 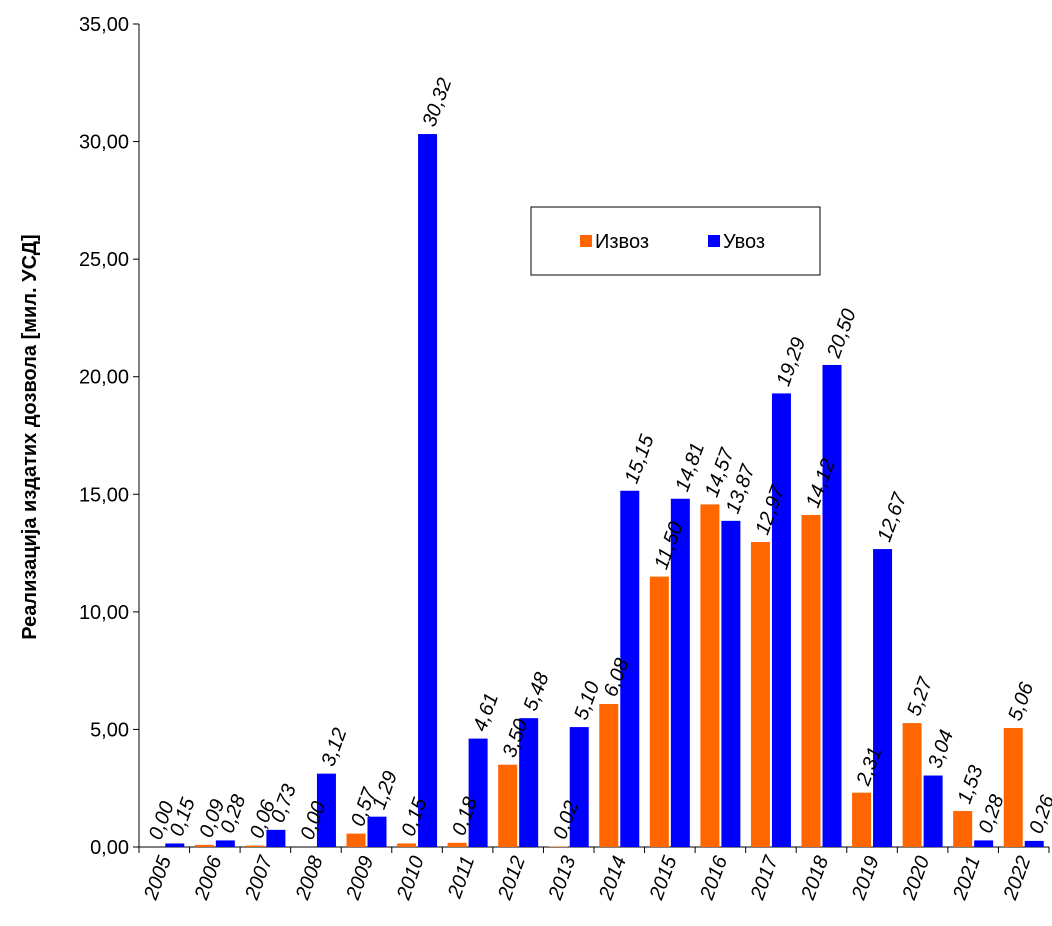 What do you see at coordinates (967, 878) in the screenshot?
I see `x-tick-label: 2021` at bounding box center [967, 878].